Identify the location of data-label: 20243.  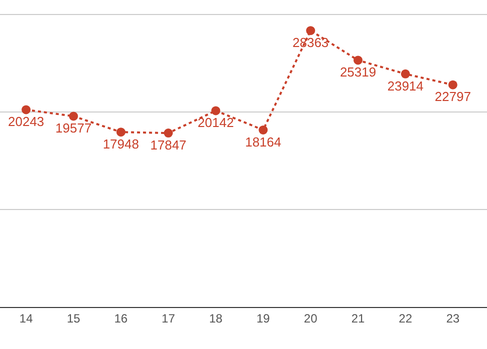
(26, 122).